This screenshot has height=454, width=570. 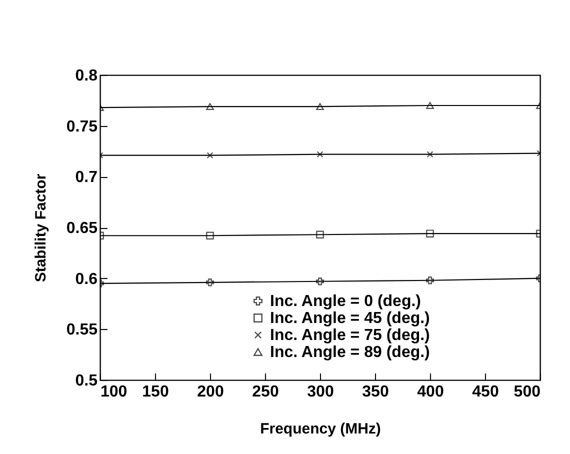 What do you see at coordinates (485, 392) in the screenshot?
I see `x-tick-label: 450` at bounding box center [485, 392].